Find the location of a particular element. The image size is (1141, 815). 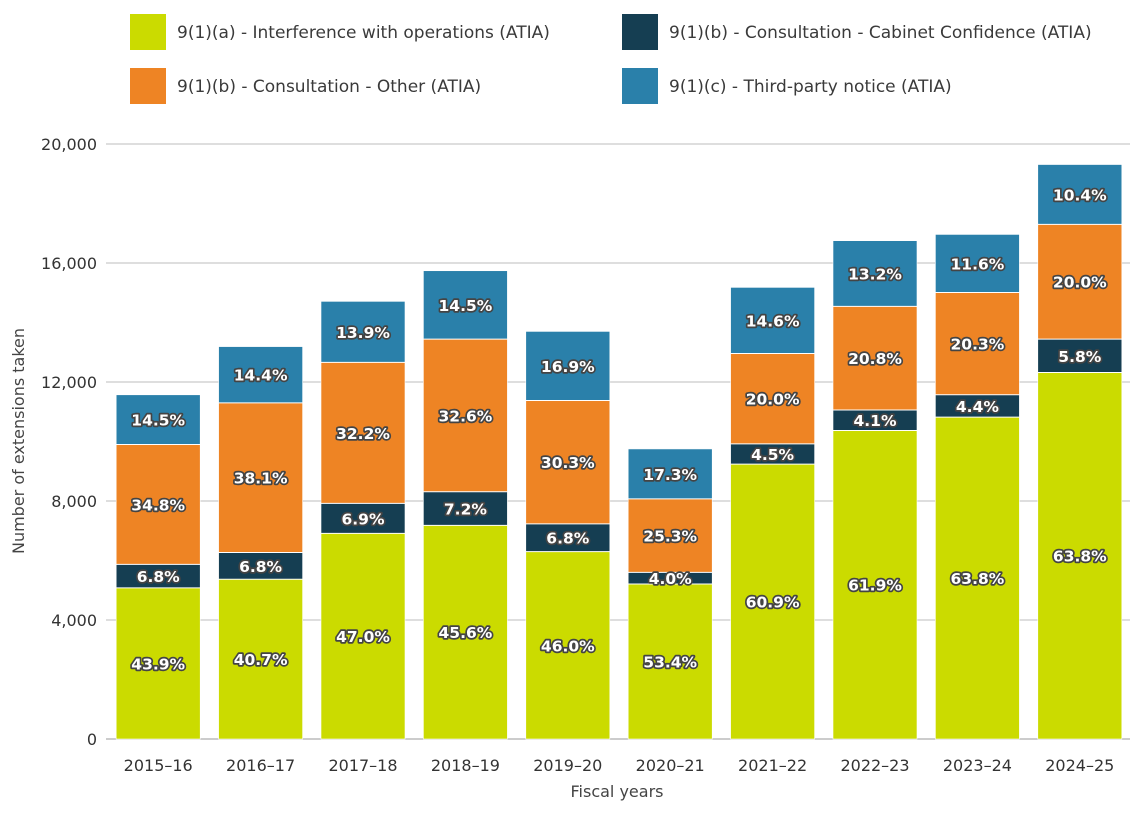

segment-label-outline: 4.4% is located at coordinates (977, 407).